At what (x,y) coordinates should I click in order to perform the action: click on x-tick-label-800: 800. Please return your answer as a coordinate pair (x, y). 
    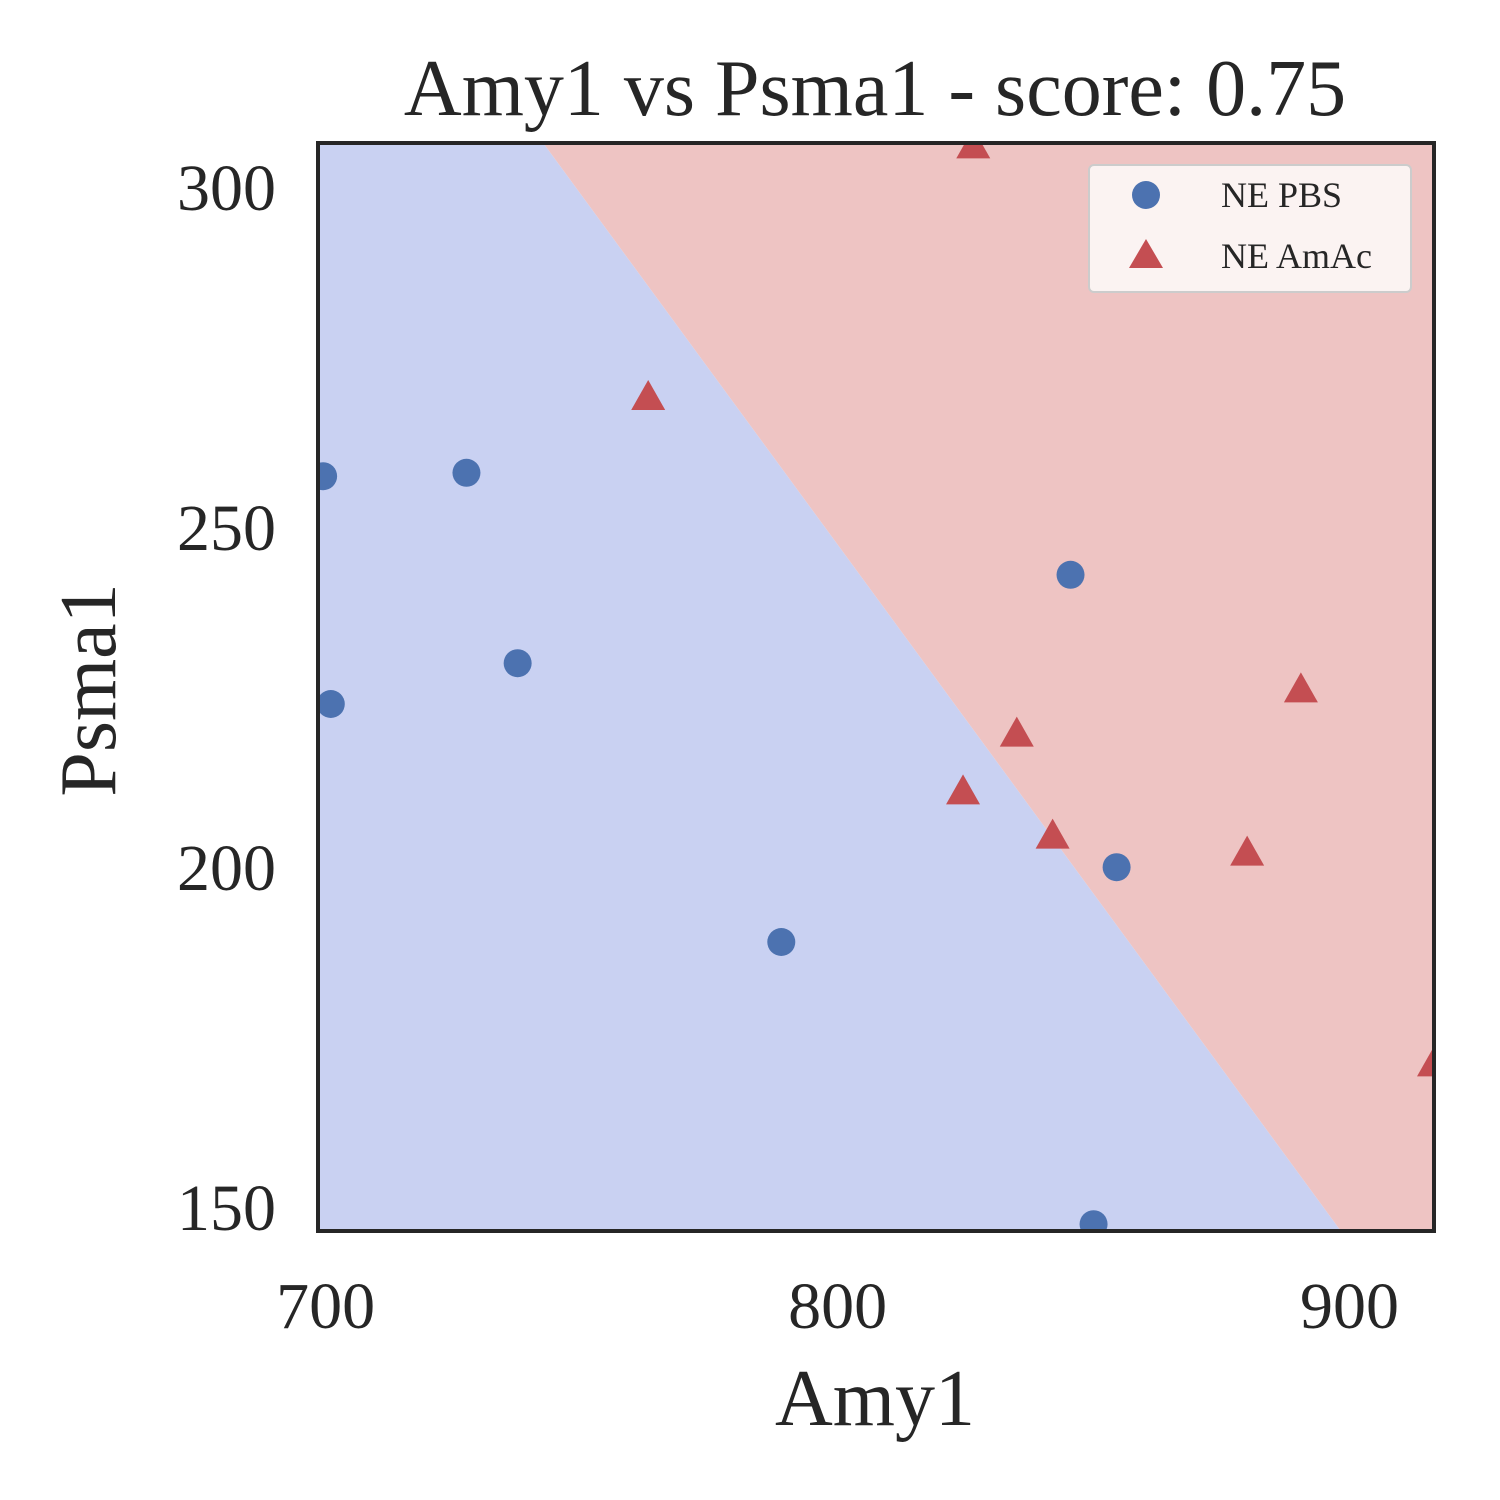
    Looking at the image, I should click on (837, 1306).